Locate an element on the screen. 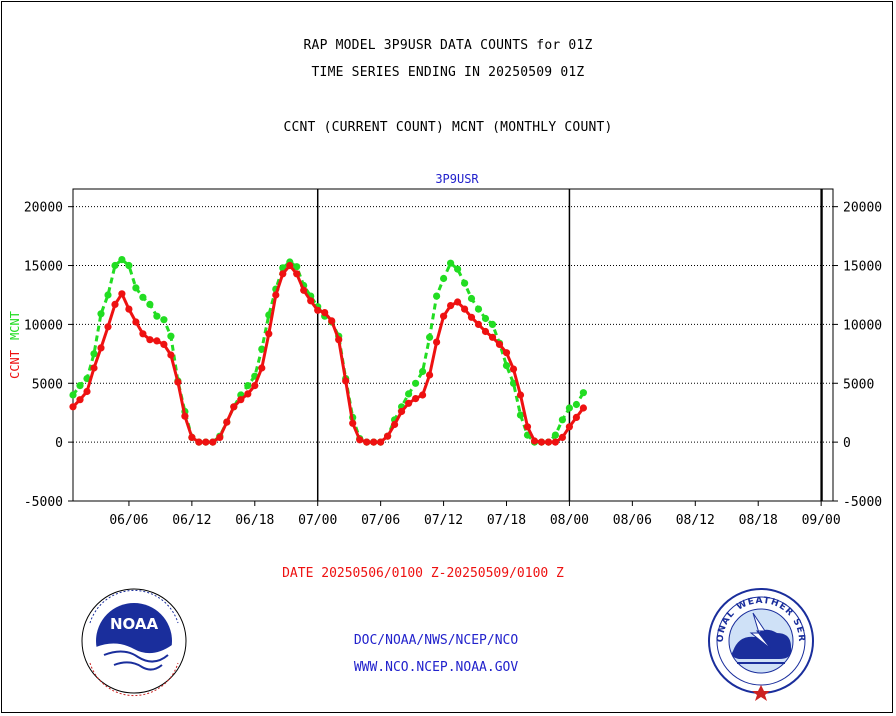 Image resolution: width=896 pixels, height=716 pixels. y-tick-label-left: 0 is located at coordinates (59, 443).